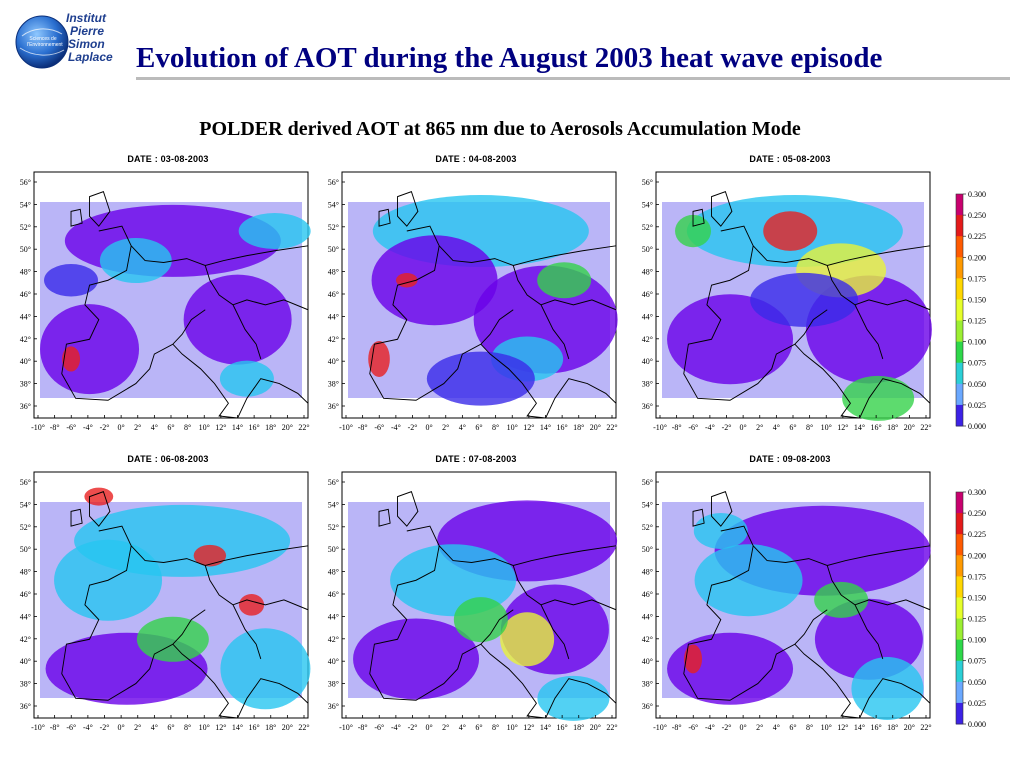  Describe the element at coordinates (790, 459) in the screenshot. I see `map-date-label: DATE : 09-08-2003` at that location.